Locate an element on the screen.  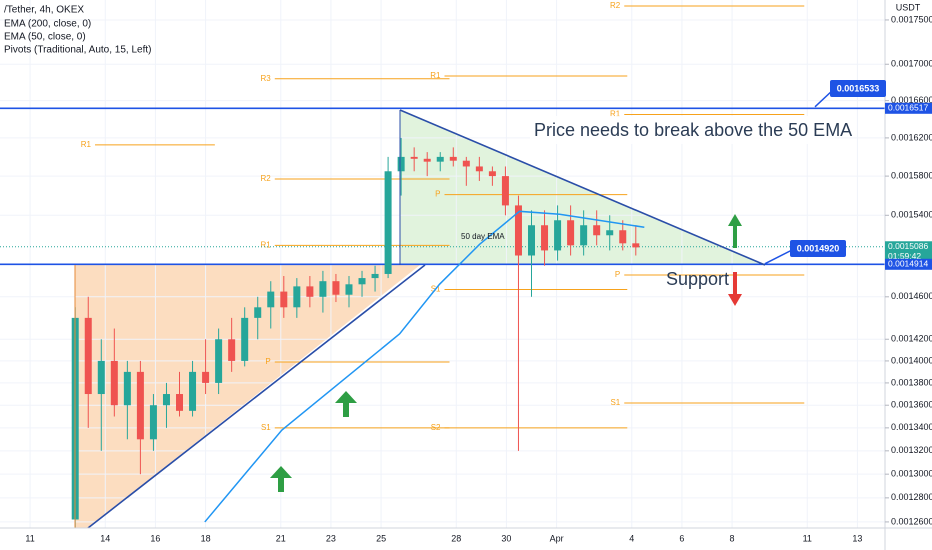
callout-pointer is located at coordinates (779, 256).